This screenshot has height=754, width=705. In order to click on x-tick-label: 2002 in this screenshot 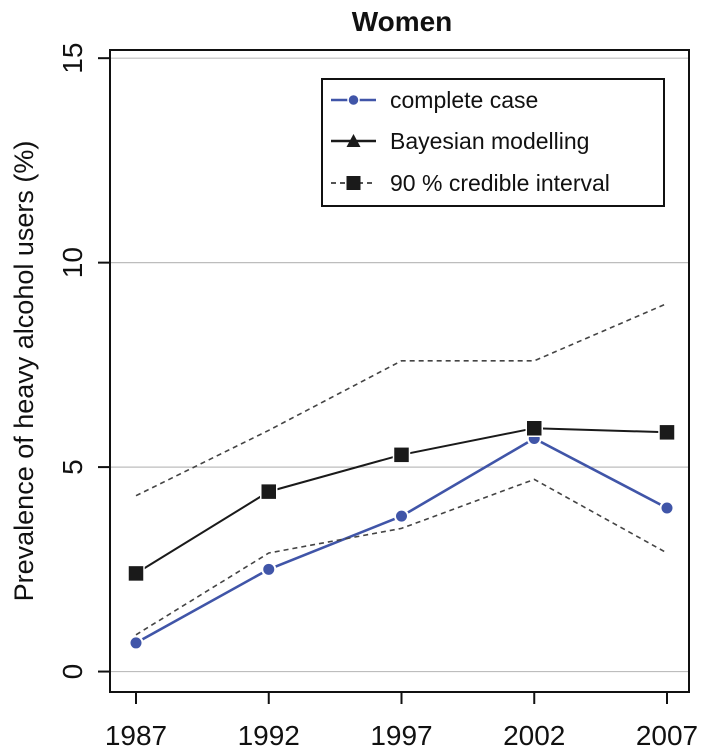, I will do `click(534, 735)`.